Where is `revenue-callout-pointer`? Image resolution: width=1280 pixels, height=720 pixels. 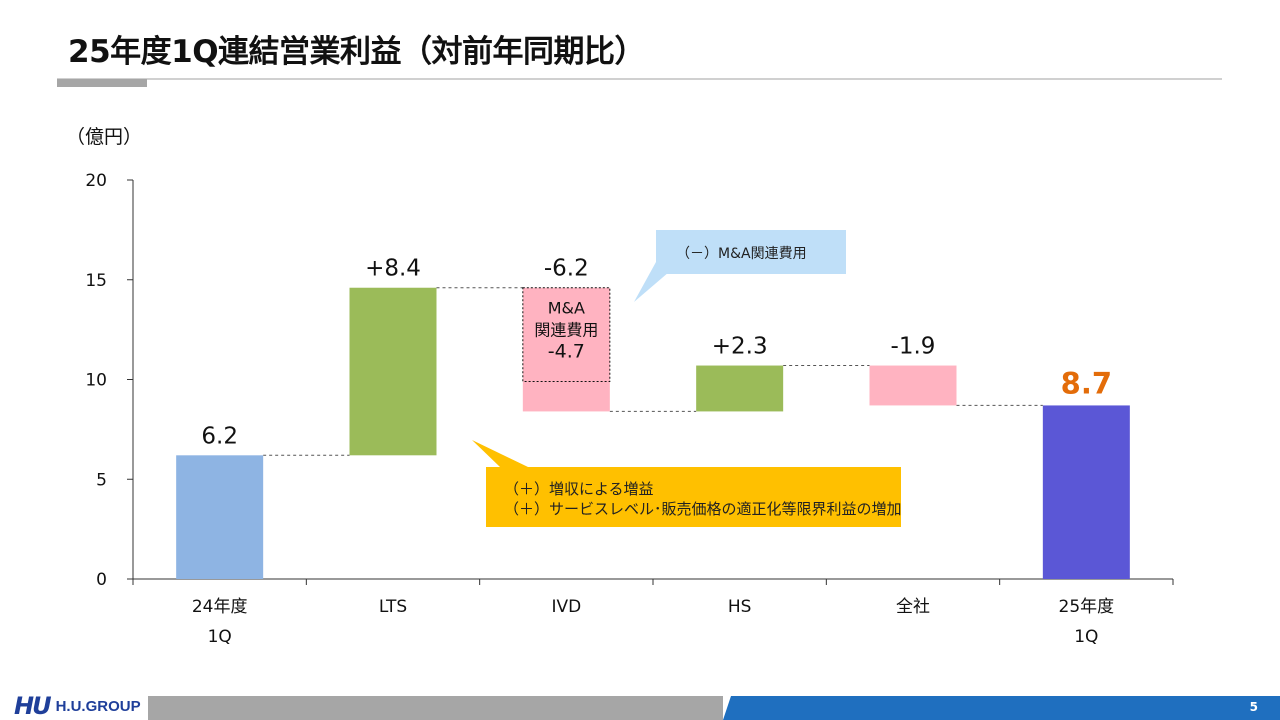 revenue-callout-pointer is located at coordinates (500, 453).